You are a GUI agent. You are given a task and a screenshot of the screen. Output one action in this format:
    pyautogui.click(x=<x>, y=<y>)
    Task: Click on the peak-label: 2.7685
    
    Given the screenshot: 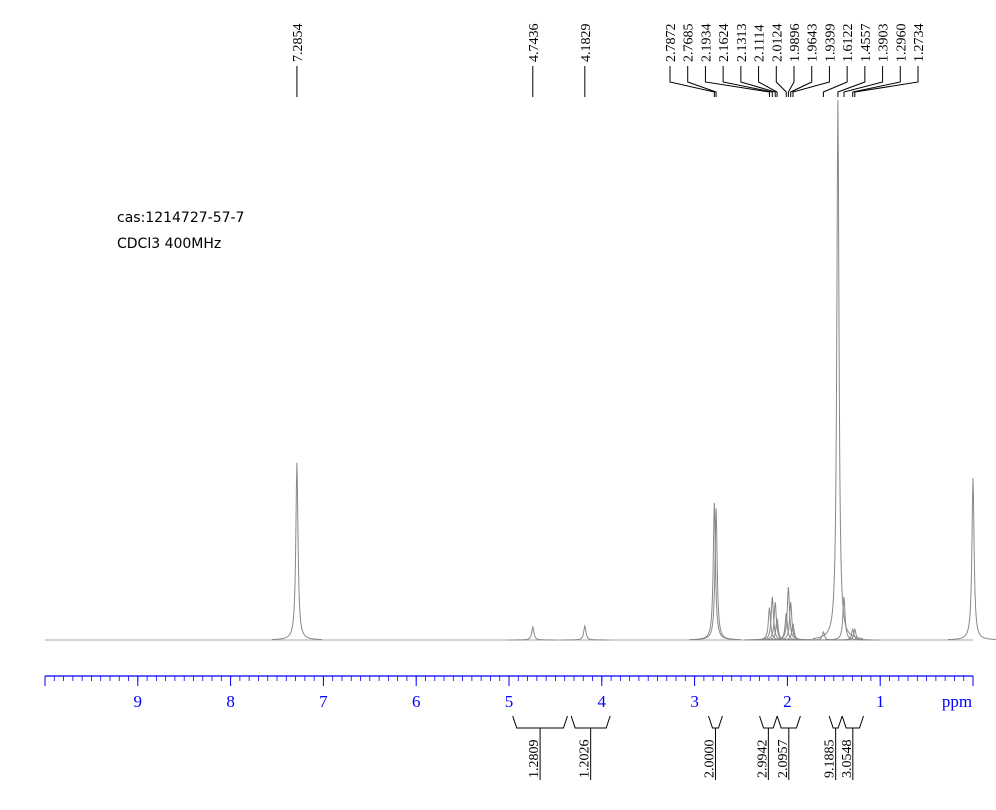 What is the action you would take?
    pyautogui.click(x=689, y=43)
    